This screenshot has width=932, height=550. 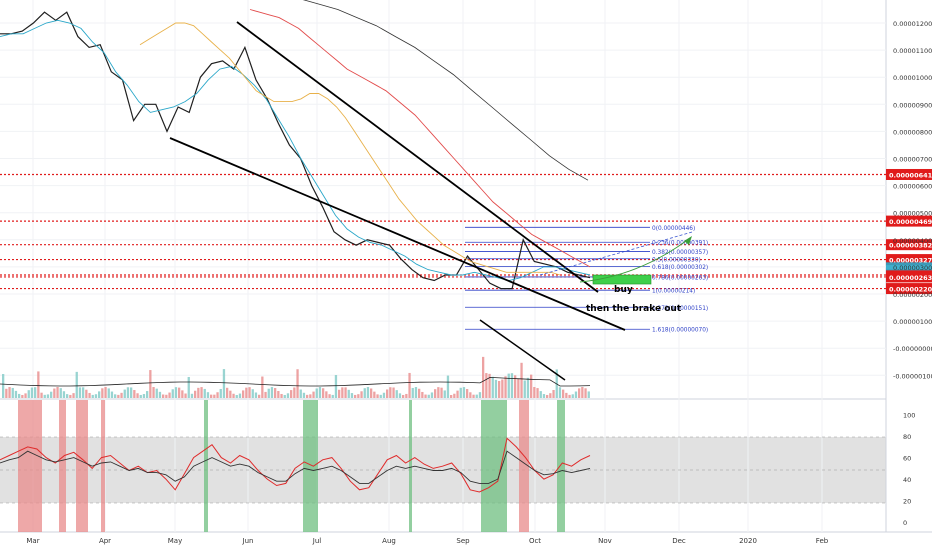 I want to click on oscillator-axis: 100 80 60 40 20 0, so click(x=909, y=469).